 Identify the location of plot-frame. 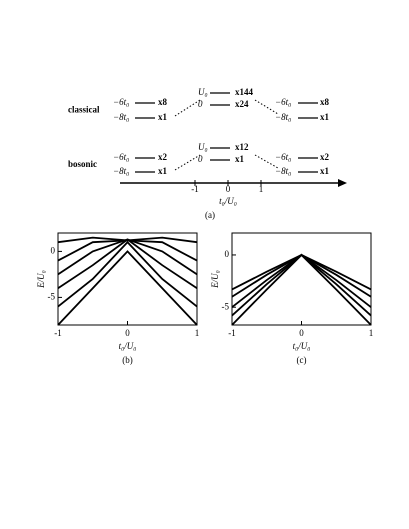
(127, 279).